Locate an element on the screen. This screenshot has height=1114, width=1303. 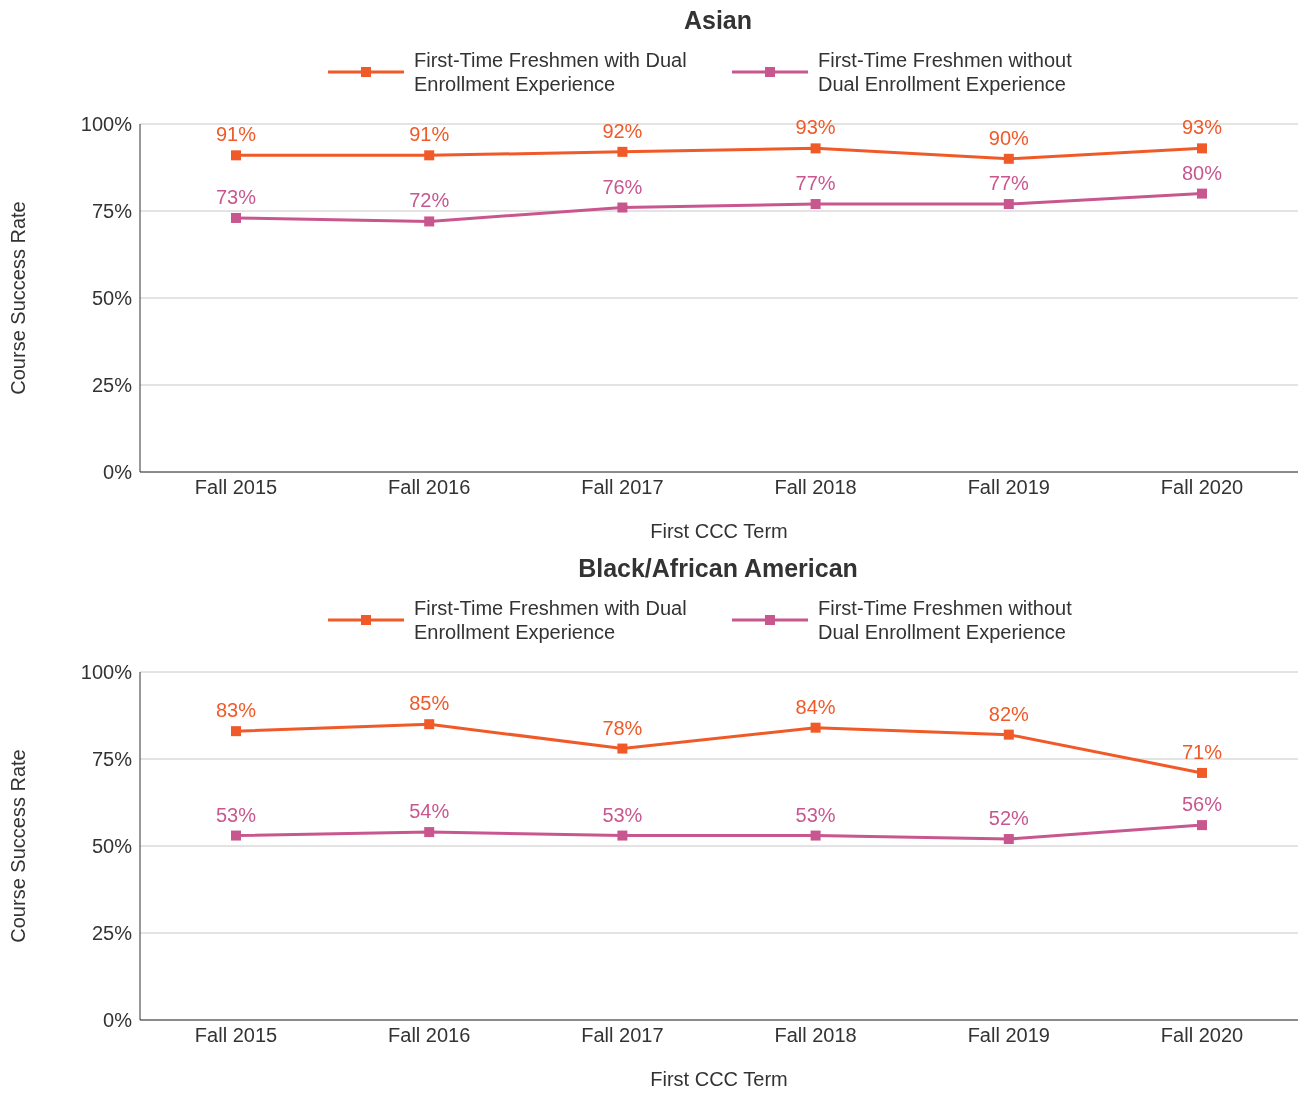
chart-title: Asian is located at coordinates (718, 21).